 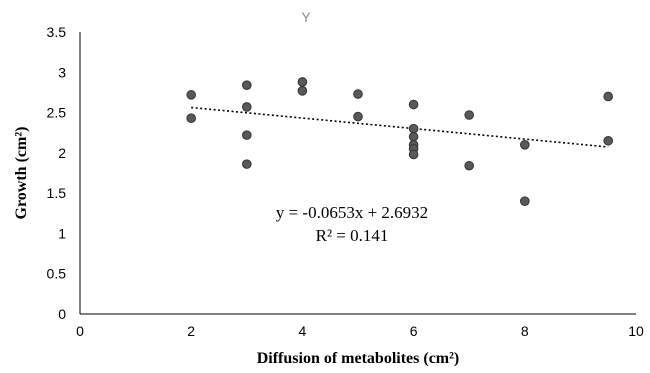 What do you see at coordinates (191, 331) in the screenshot?
I see `x-tick-label: 2` at bounding box center [191, 331].